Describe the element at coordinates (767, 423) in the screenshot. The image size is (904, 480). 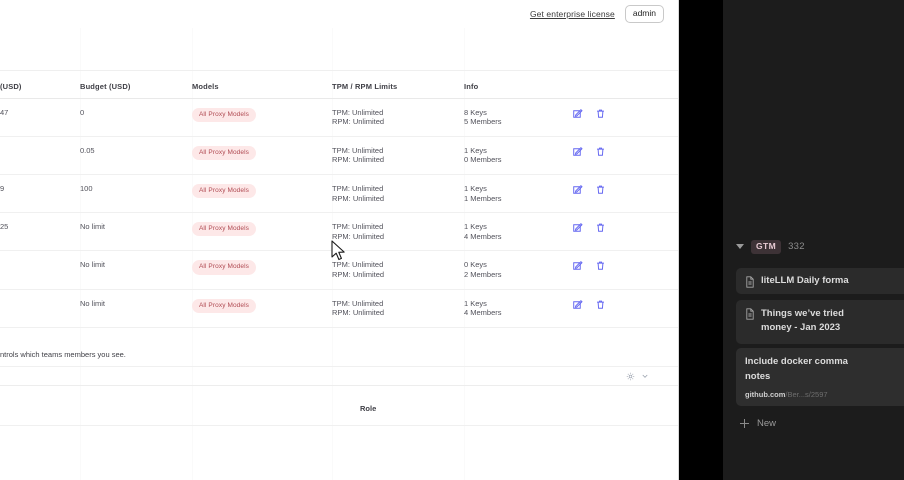
I see `new-note-label: New` at that location.